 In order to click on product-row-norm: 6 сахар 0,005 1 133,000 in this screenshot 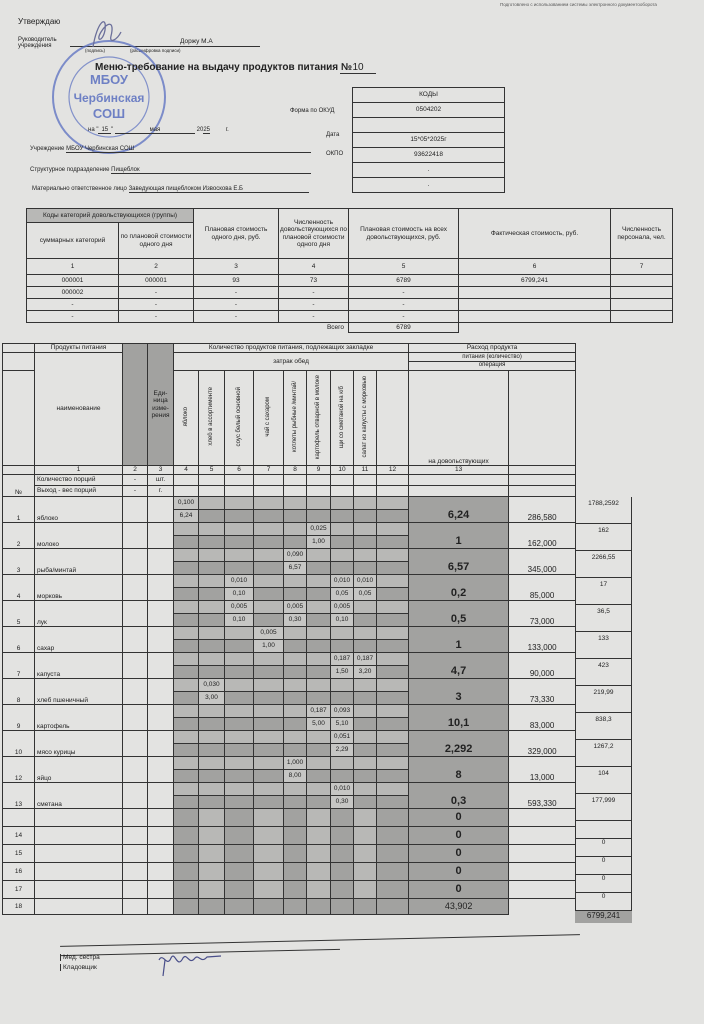, I will do `click(289, 639)`.